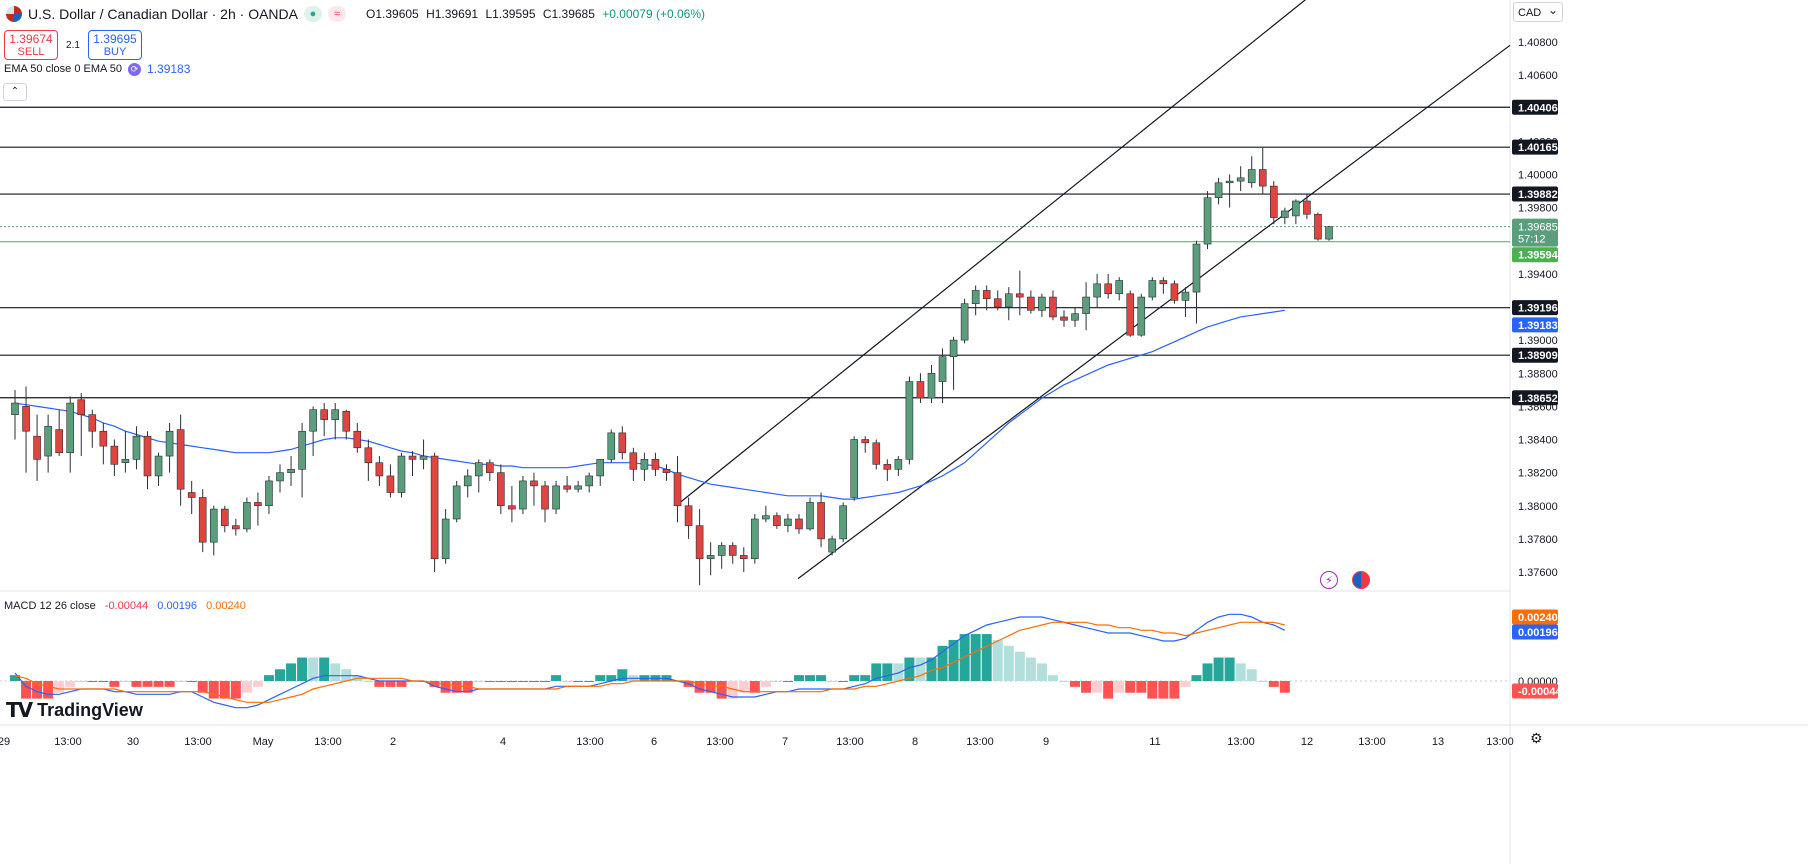 The image size is (1808, 864). I want to click on level-price-badge: 1.38909, so click(1535, 355).